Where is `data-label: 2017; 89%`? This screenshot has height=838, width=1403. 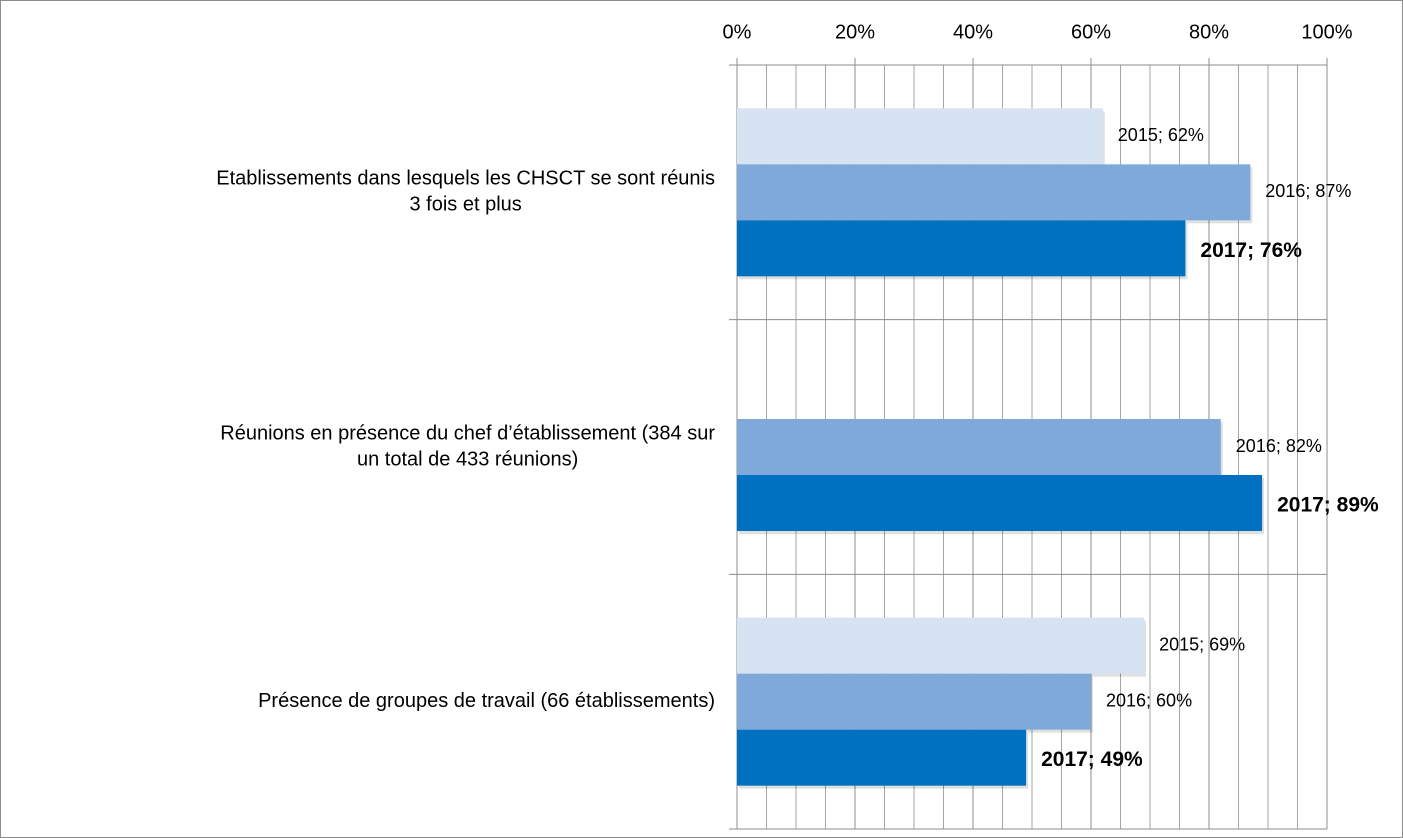
data-label: 2017; 89% is located at coordinates (1328, 505).